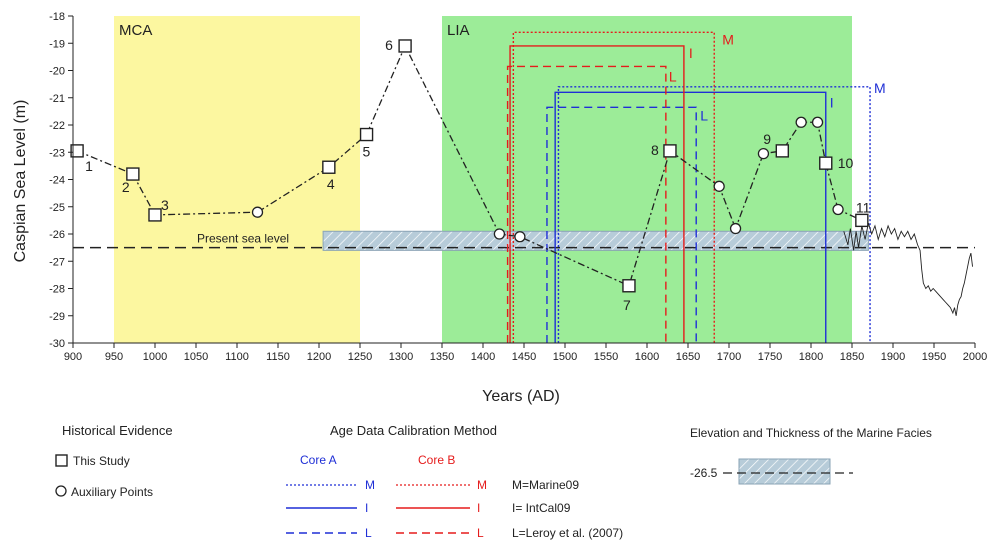 This screenshot has height=543, width=991. Describe the element at coordinates (811, 357) in the screenshot. I see `x-tick-label: 1800` at that location.